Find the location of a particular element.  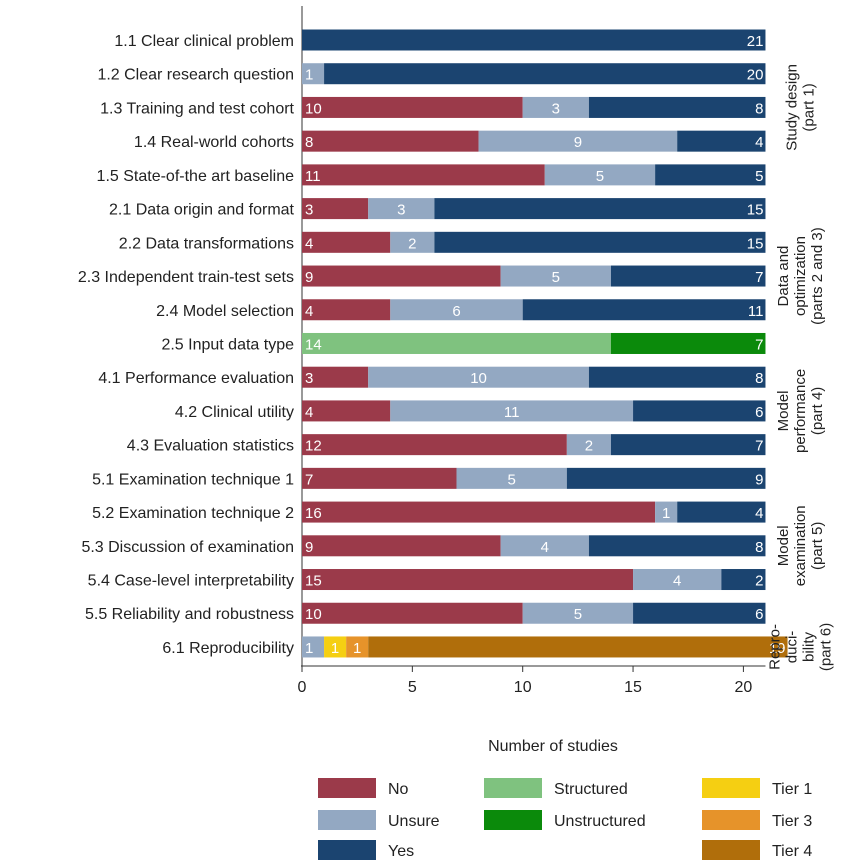

category-label: 2.3 Independent train-test sets is located at coordinates (186, 277).